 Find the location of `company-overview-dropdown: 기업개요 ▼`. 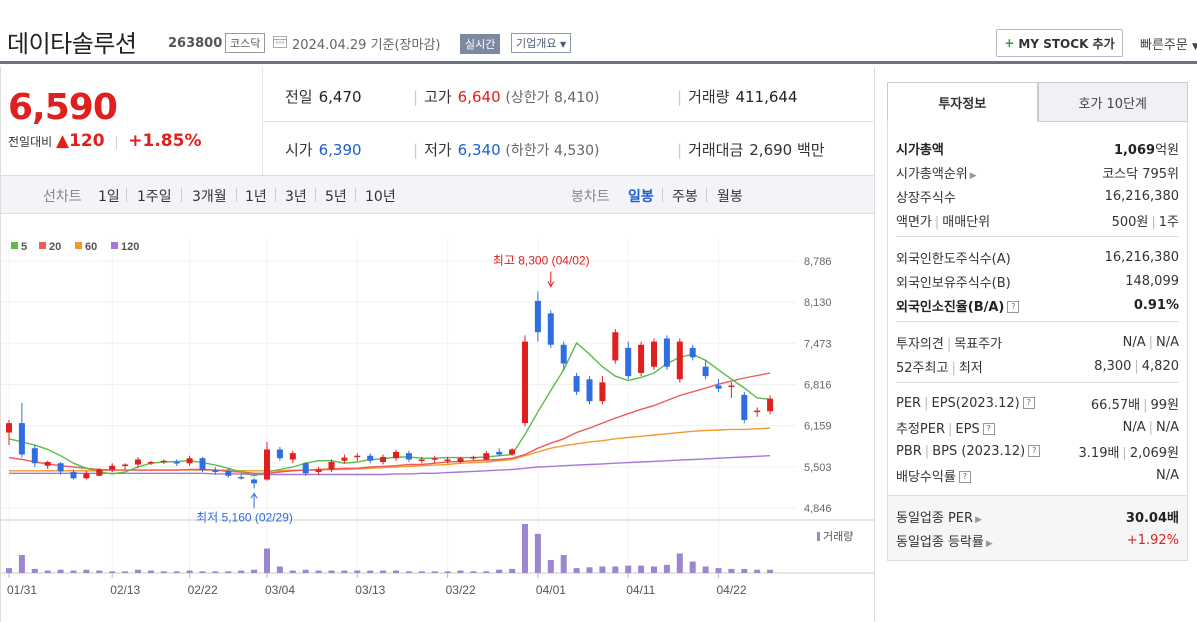

company-overview-dropdown: 기업개요 ▼ is located at coordinates (541, 43).